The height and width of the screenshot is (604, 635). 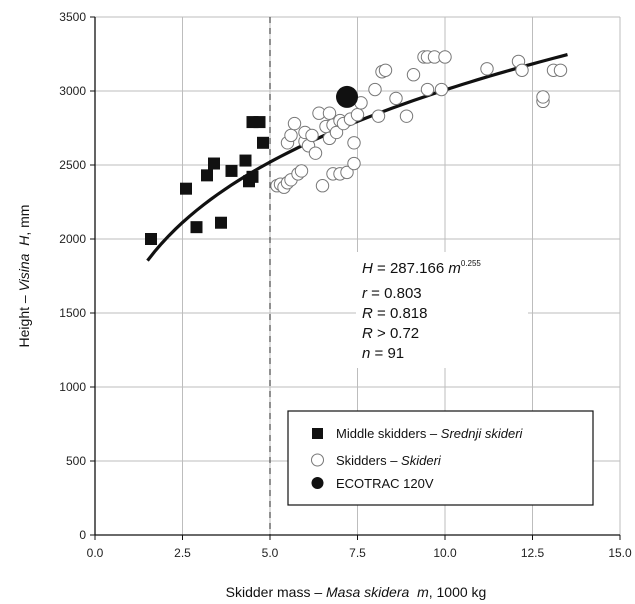 What do you see at coordinates (392, 293) in the screenshot?
I see `annotation-r: r = 0.803` at bounding box center [392, 293].